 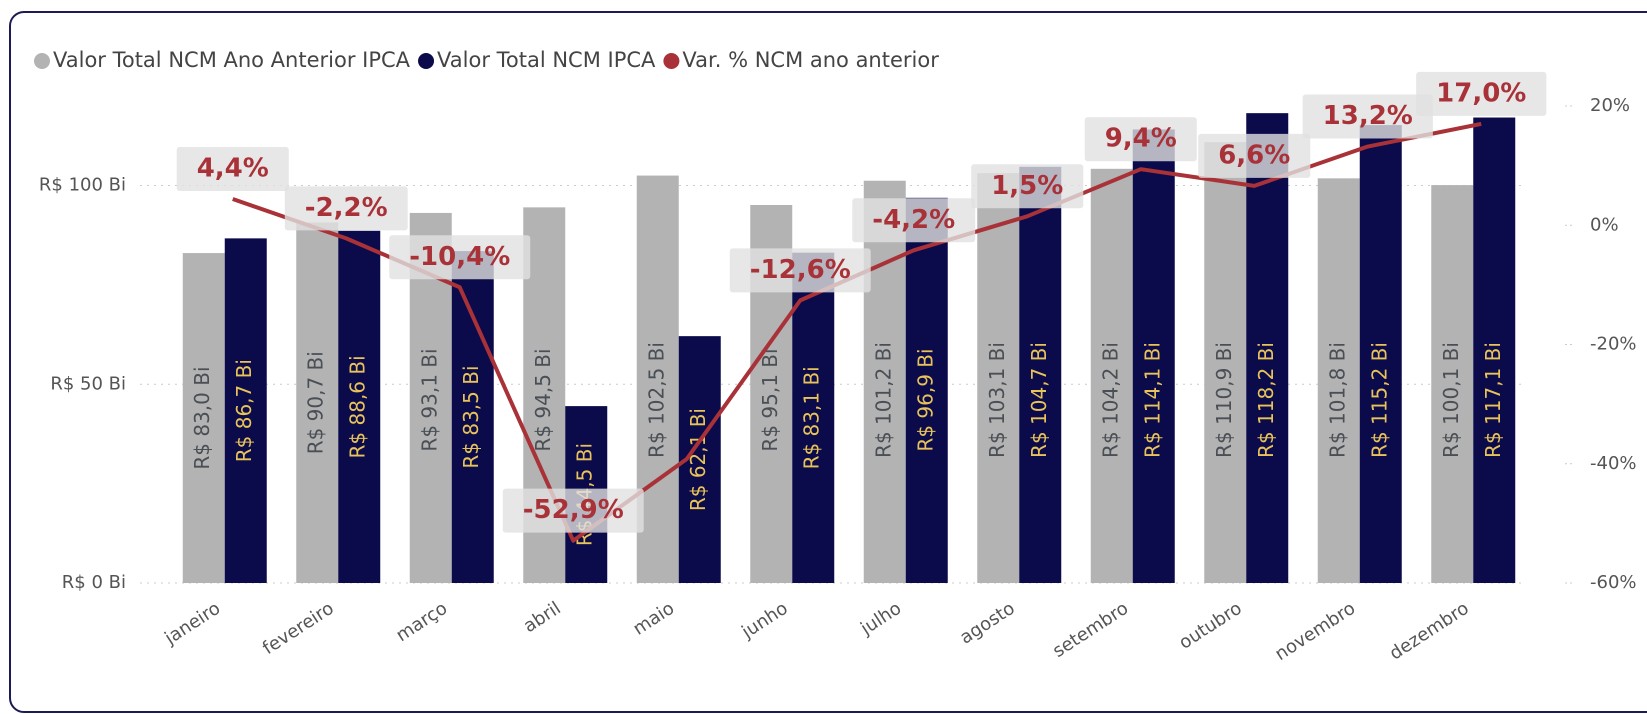 I want to click on y-tick-label: R$ 0 Bi, so click(x=94, y=582).